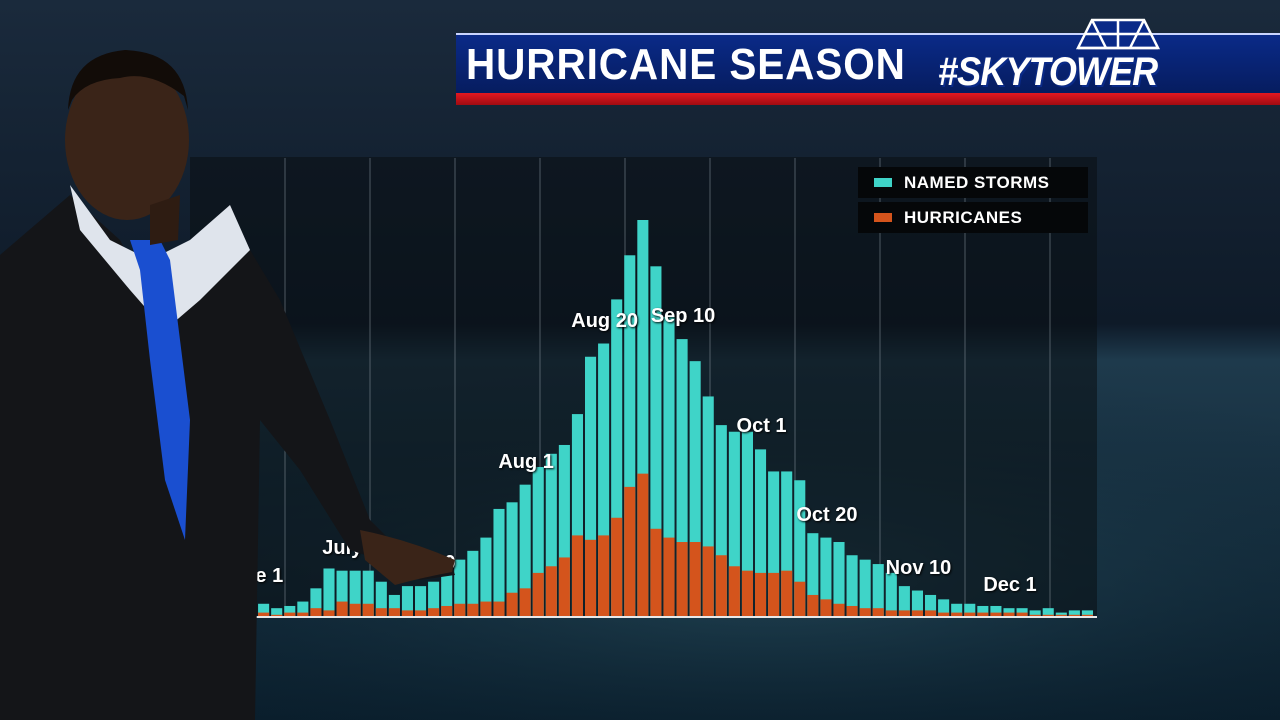  I want to click on annotation-label: Aug 20, so click(604, 320).